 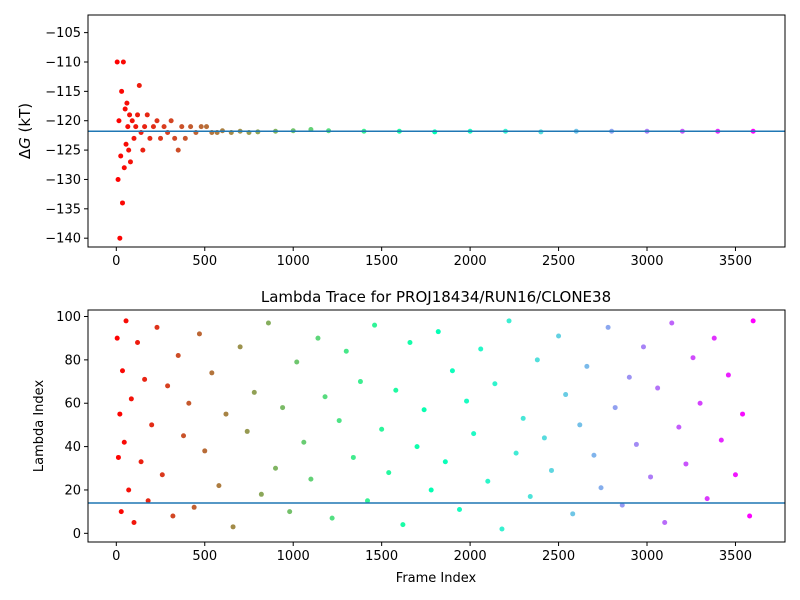 I want to click on lambda-y-tick-label: 0, so click(x=77, y=534).